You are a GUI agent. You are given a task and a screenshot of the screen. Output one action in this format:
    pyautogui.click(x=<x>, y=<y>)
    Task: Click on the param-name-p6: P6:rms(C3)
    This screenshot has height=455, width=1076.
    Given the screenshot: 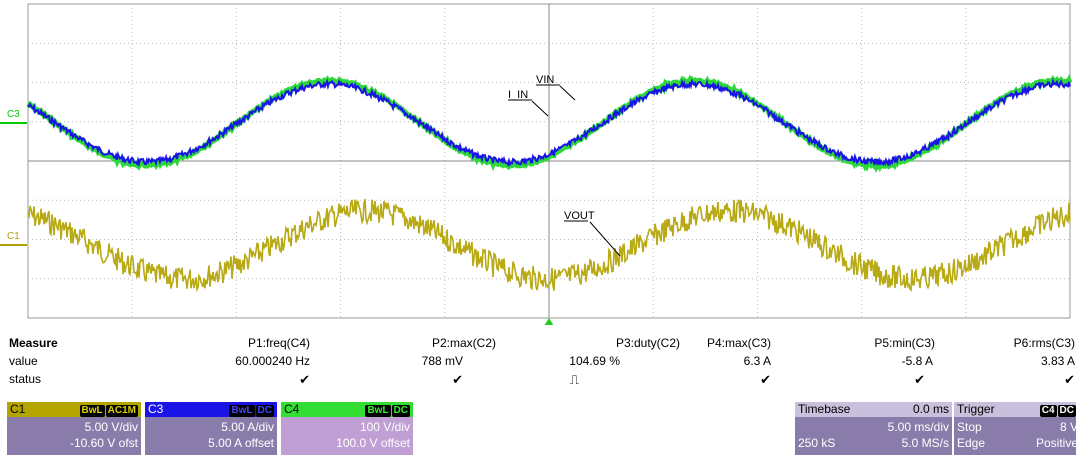 What is the action you would take?
    pyautogui.click(x=1044, y=343)
    